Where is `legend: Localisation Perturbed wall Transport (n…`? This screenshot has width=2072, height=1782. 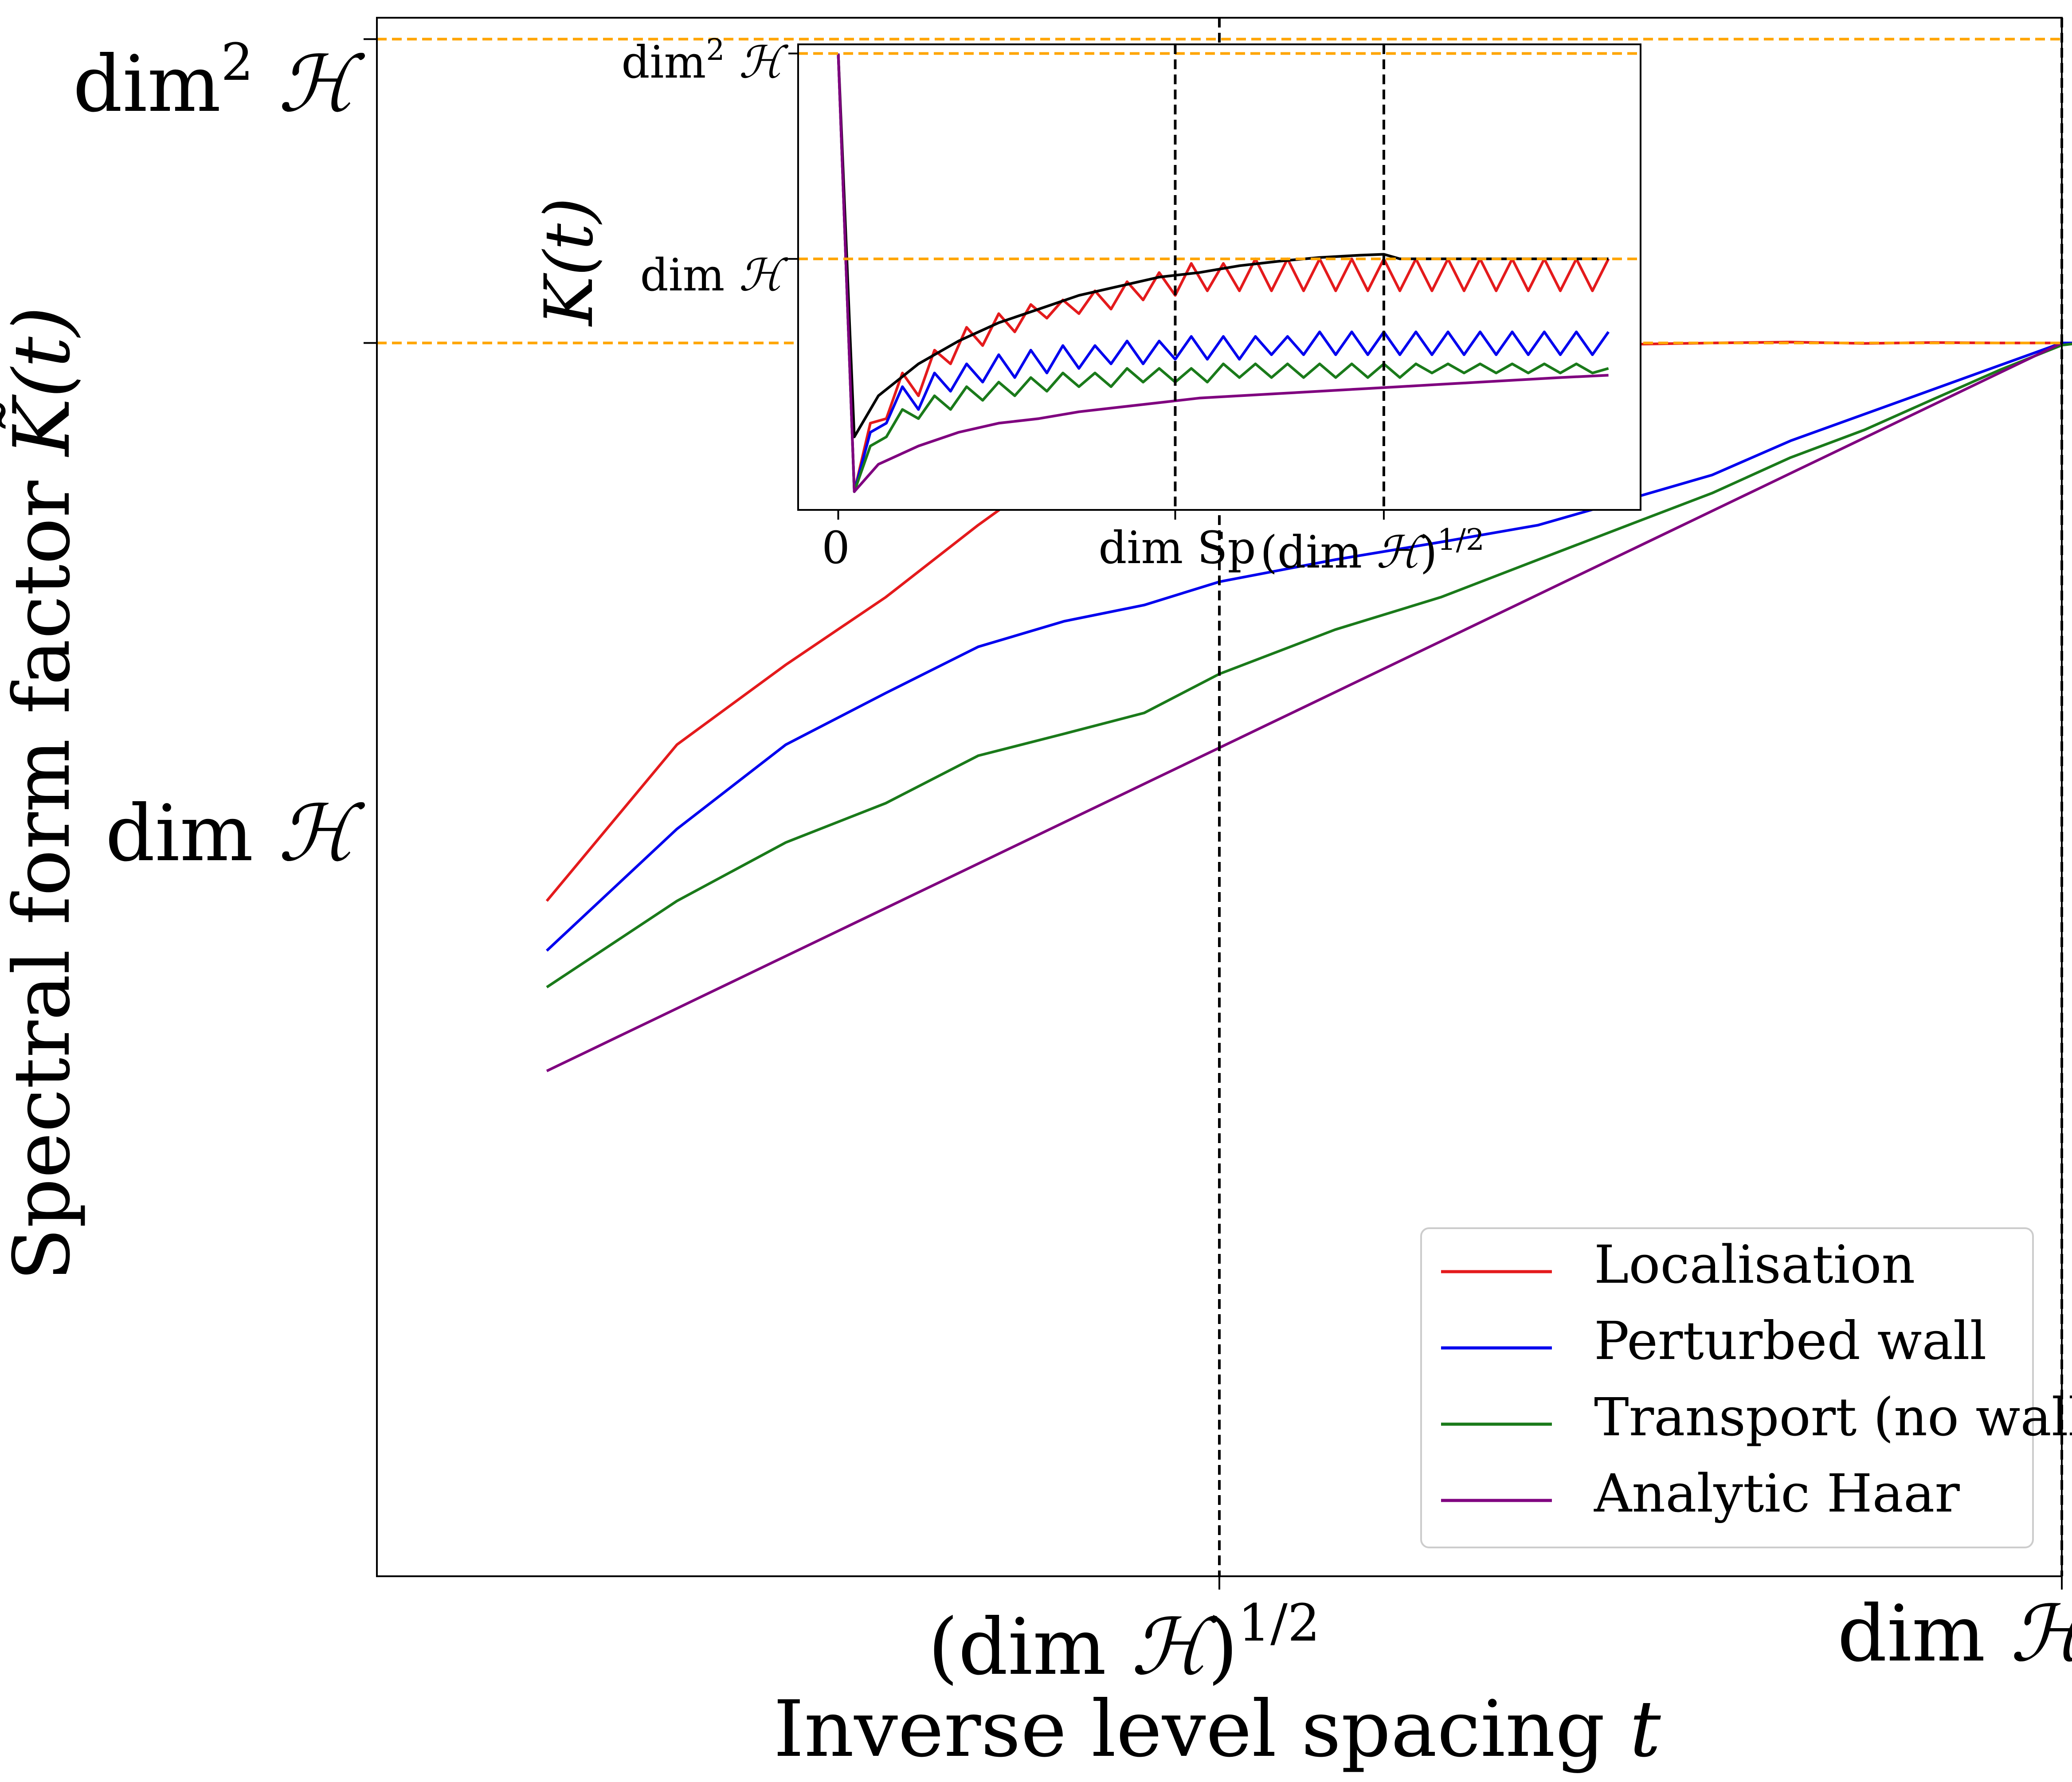 legend: Localisation Perturbed wall Transport (n… is located at coordinates (1746, 1387).